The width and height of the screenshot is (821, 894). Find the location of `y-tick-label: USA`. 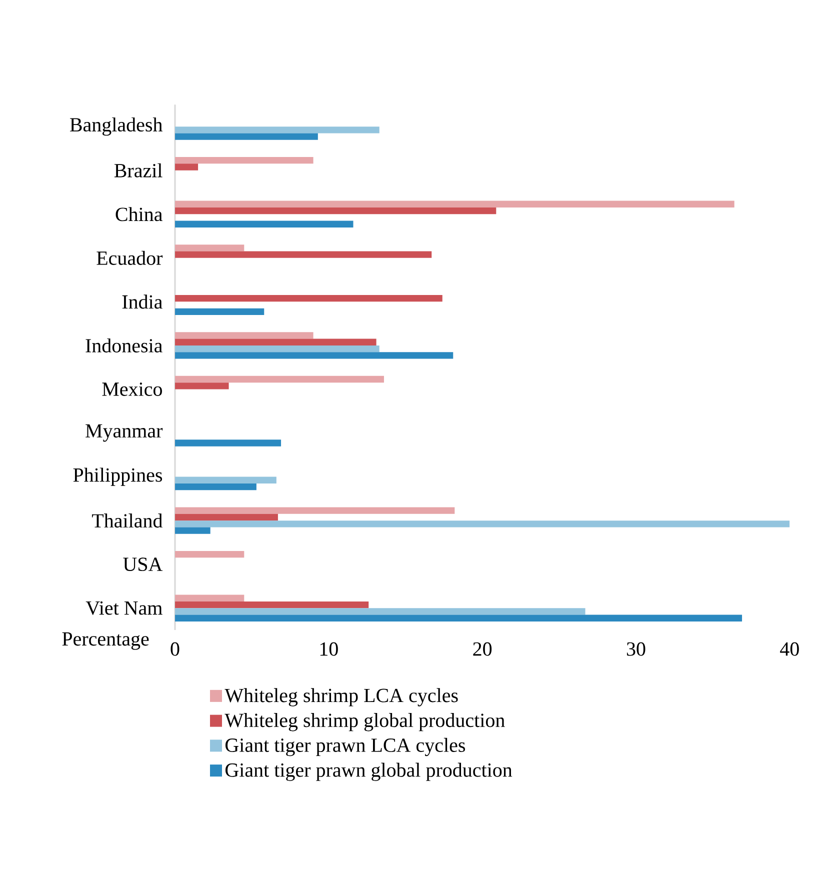

y-tick-label: USA is located at coordinates (143, 565).